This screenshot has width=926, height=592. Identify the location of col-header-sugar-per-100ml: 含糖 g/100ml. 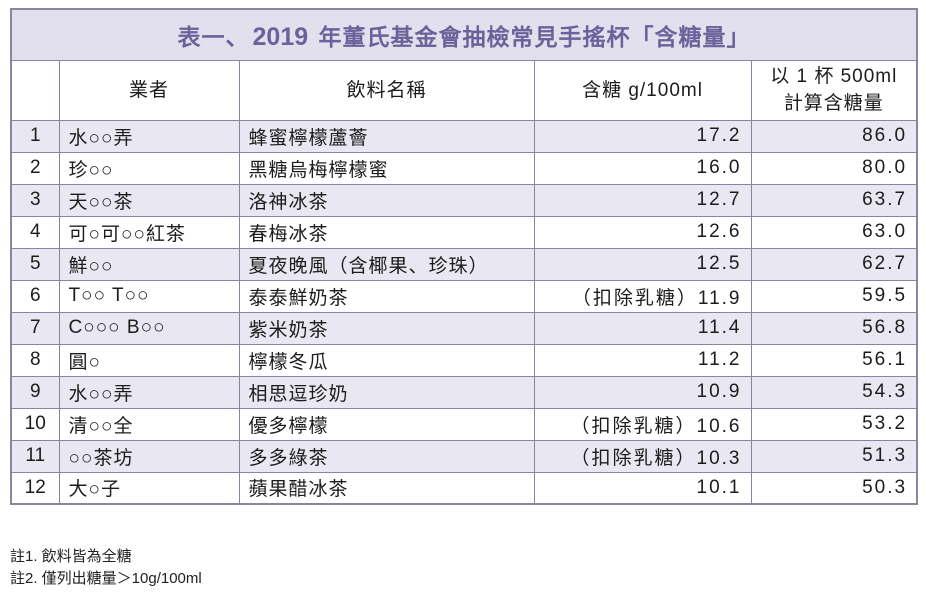
(642, 90).